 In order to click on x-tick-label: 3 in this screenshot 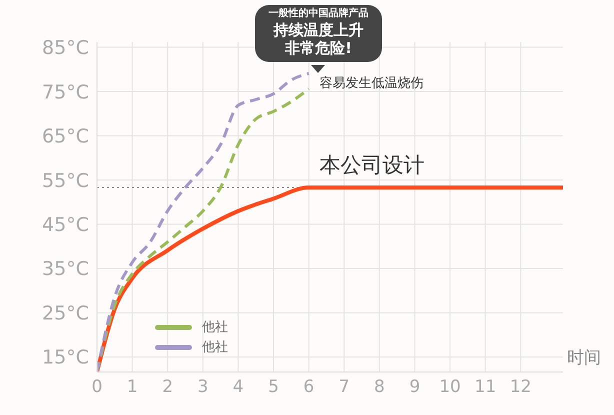, I will do `click(202, 387)`.